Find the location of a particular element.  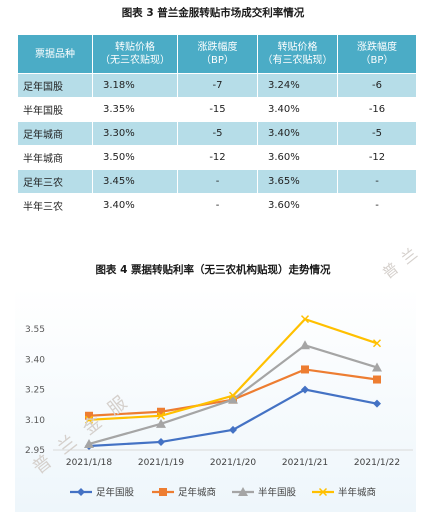

row-header-cell: 足年国股 is located at coordinates (55, 85).